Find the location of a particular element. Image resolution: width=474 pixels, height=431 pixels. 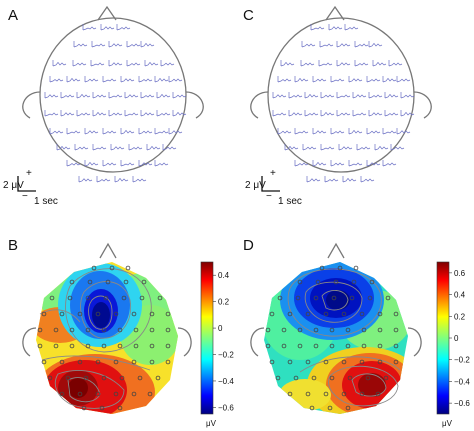

colorbar-d-ticks: 0.6 0.4 0.2 0 −0.2 −0.4 −0.6 is located at coordinates (459, 338).